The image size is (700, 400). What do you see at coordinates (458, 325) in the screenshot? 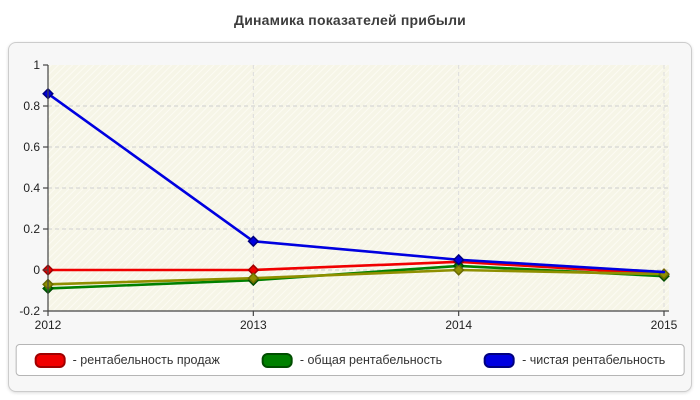
I see `svg-text: 2014` at bounding box center [458, 325].